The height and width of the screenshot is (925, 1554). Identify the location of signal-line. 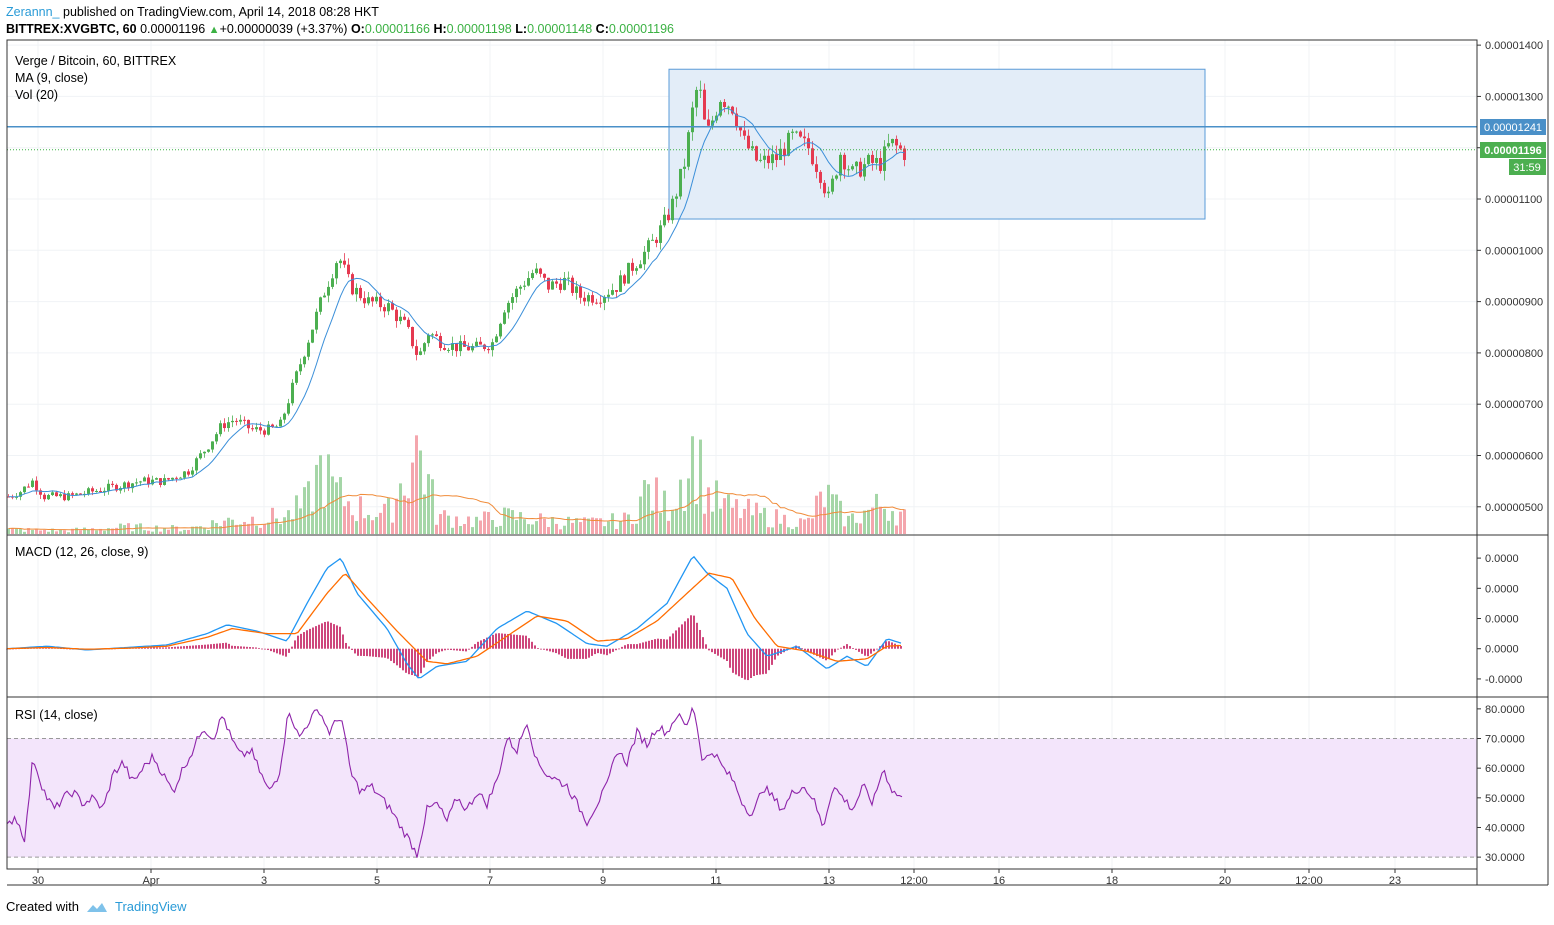
(454, 618).